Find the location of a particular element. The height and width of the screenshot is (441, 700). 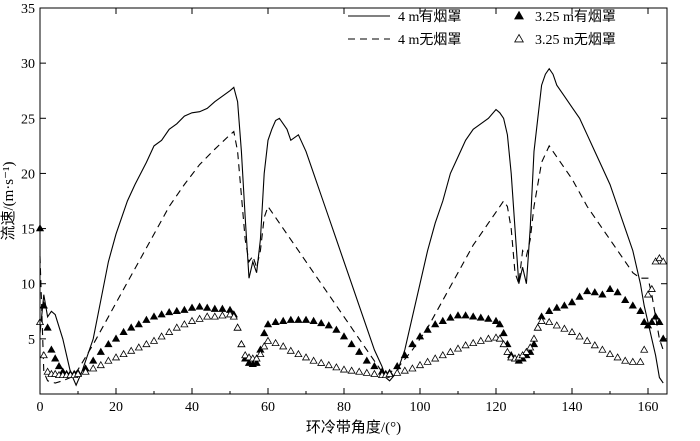

x-tick-label: 140 is located at coordinates (572, 407).